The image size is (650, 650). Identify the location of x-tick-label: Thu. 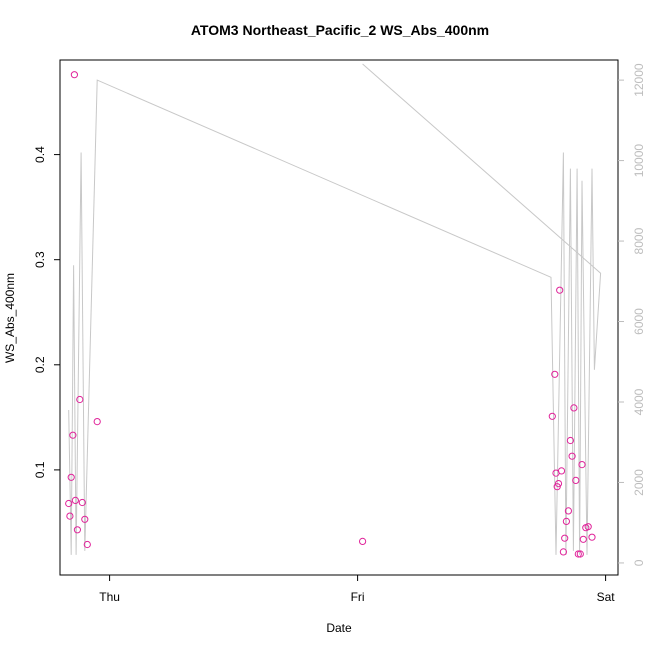
(109, 597).